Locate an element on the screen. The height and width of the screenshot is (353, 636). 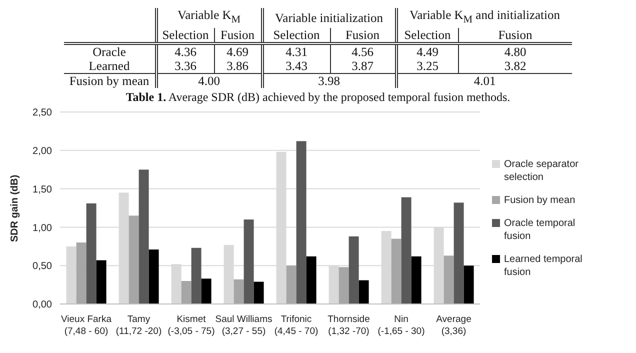
y-tick-label: 1,50 is located at coordinates (42, 189).